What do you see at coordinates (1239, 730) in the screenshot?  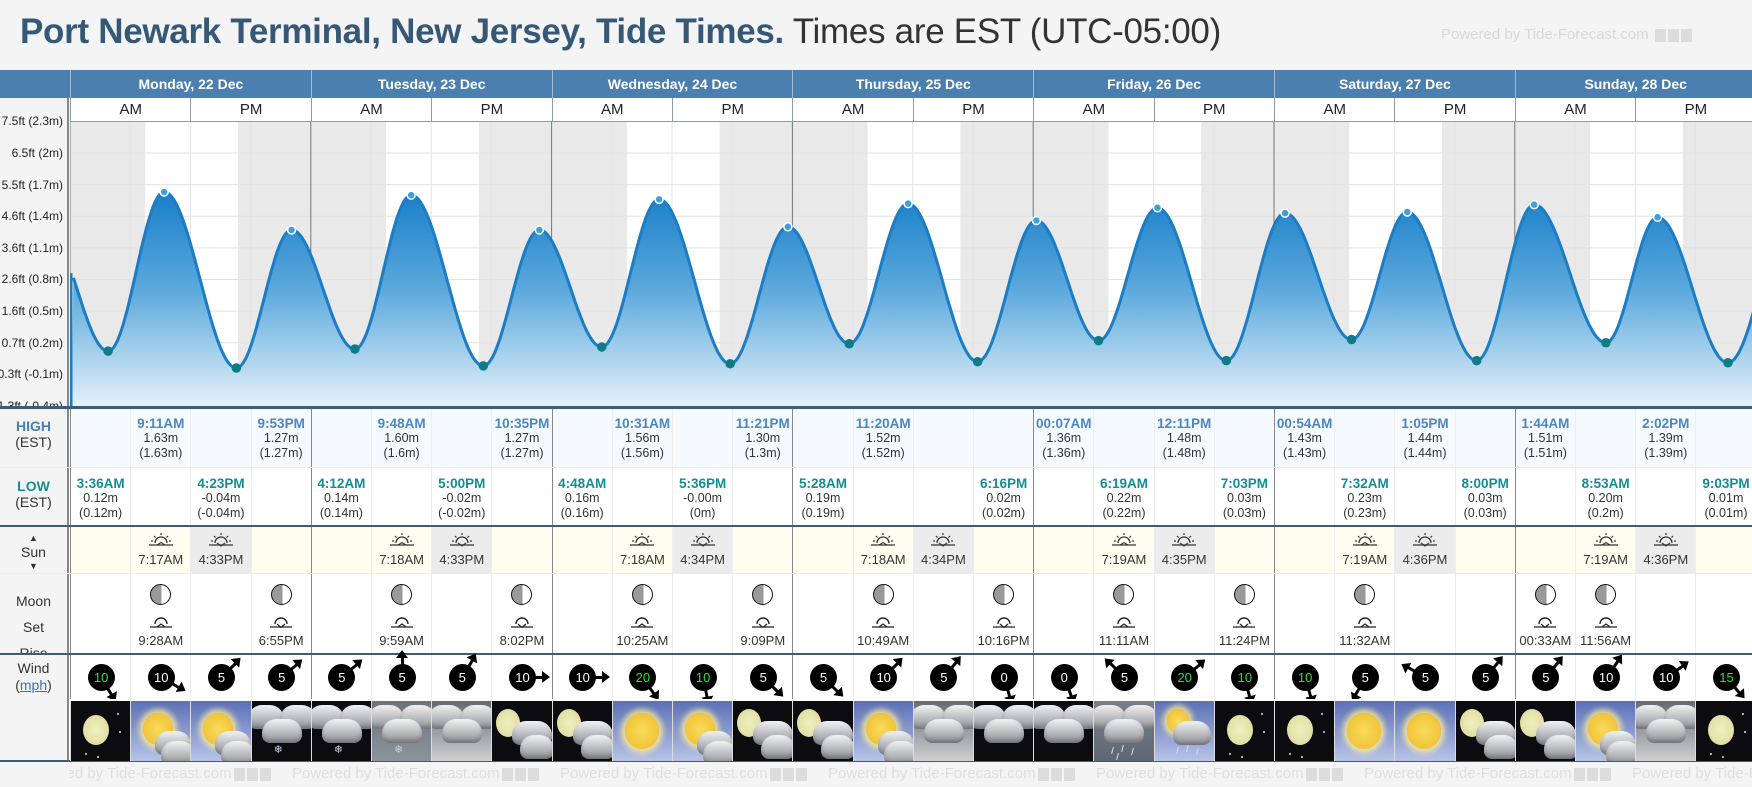 I see `moon-shape` at bounding box center [1239, 730].